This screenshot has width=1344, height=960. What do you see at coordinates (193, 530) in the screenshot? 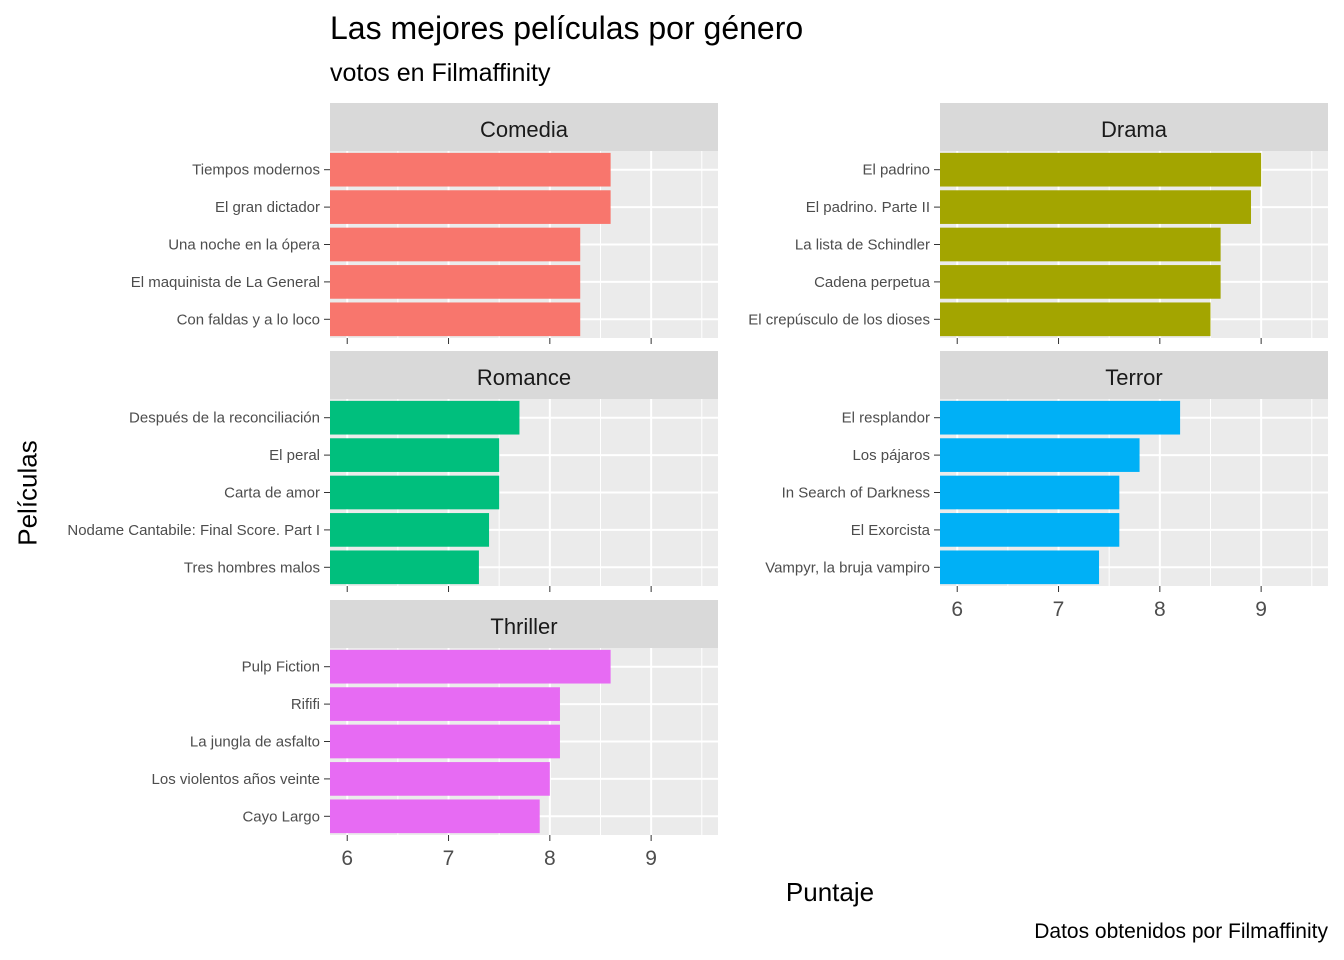
I see `y-tick-label: Nodame Cantabile: Final Score. Part I` at bounding box center [193, 530].